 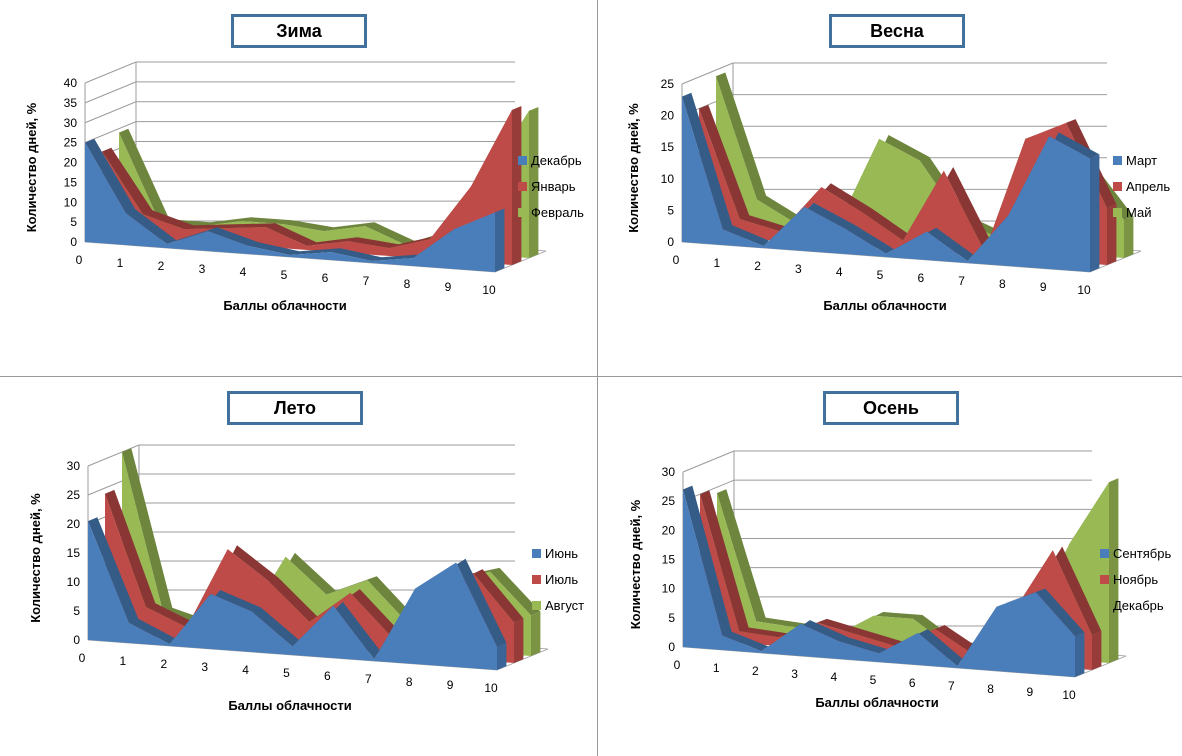 I want to click on chart-title: Весна, so click(x=897, y=31).